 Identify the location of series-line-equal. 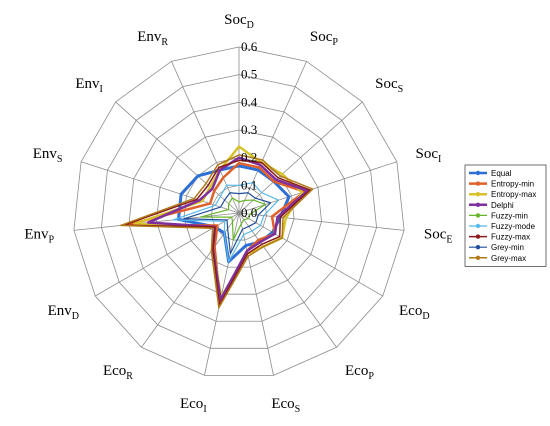
(233, 214).